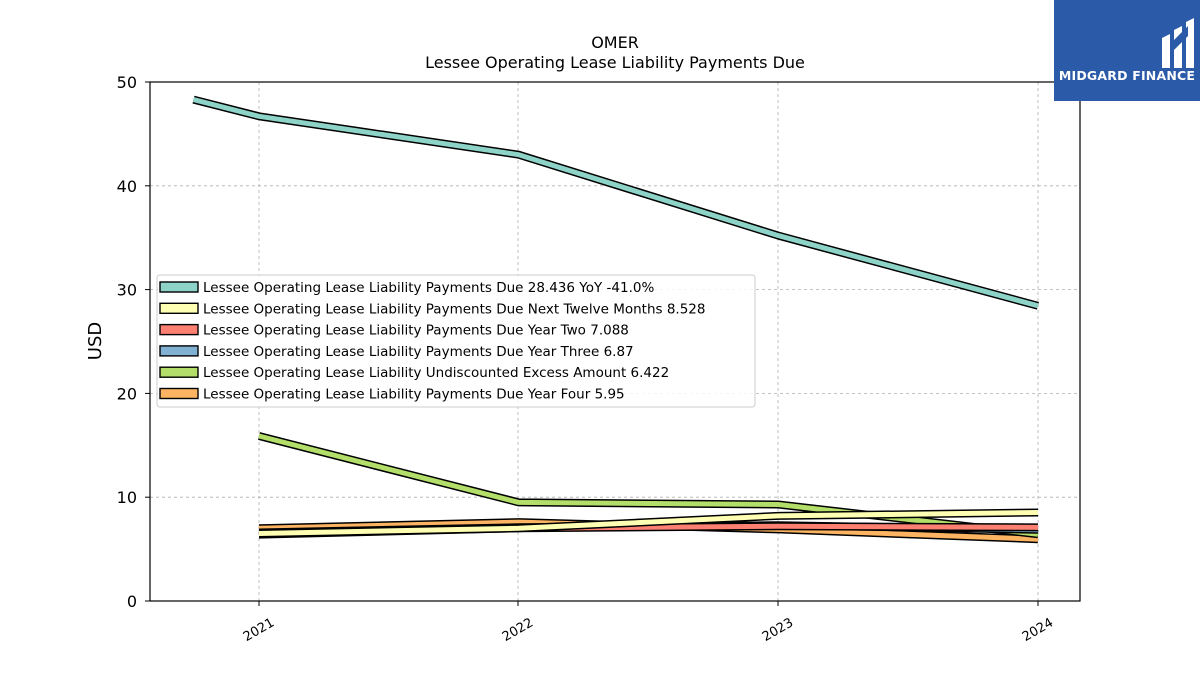 This screenshot has height=675, width=1200. What do you see at coordinates (518, 630) in the screenshot?
I see `x-tick-label: 2022` at bounding box center [518, 630].